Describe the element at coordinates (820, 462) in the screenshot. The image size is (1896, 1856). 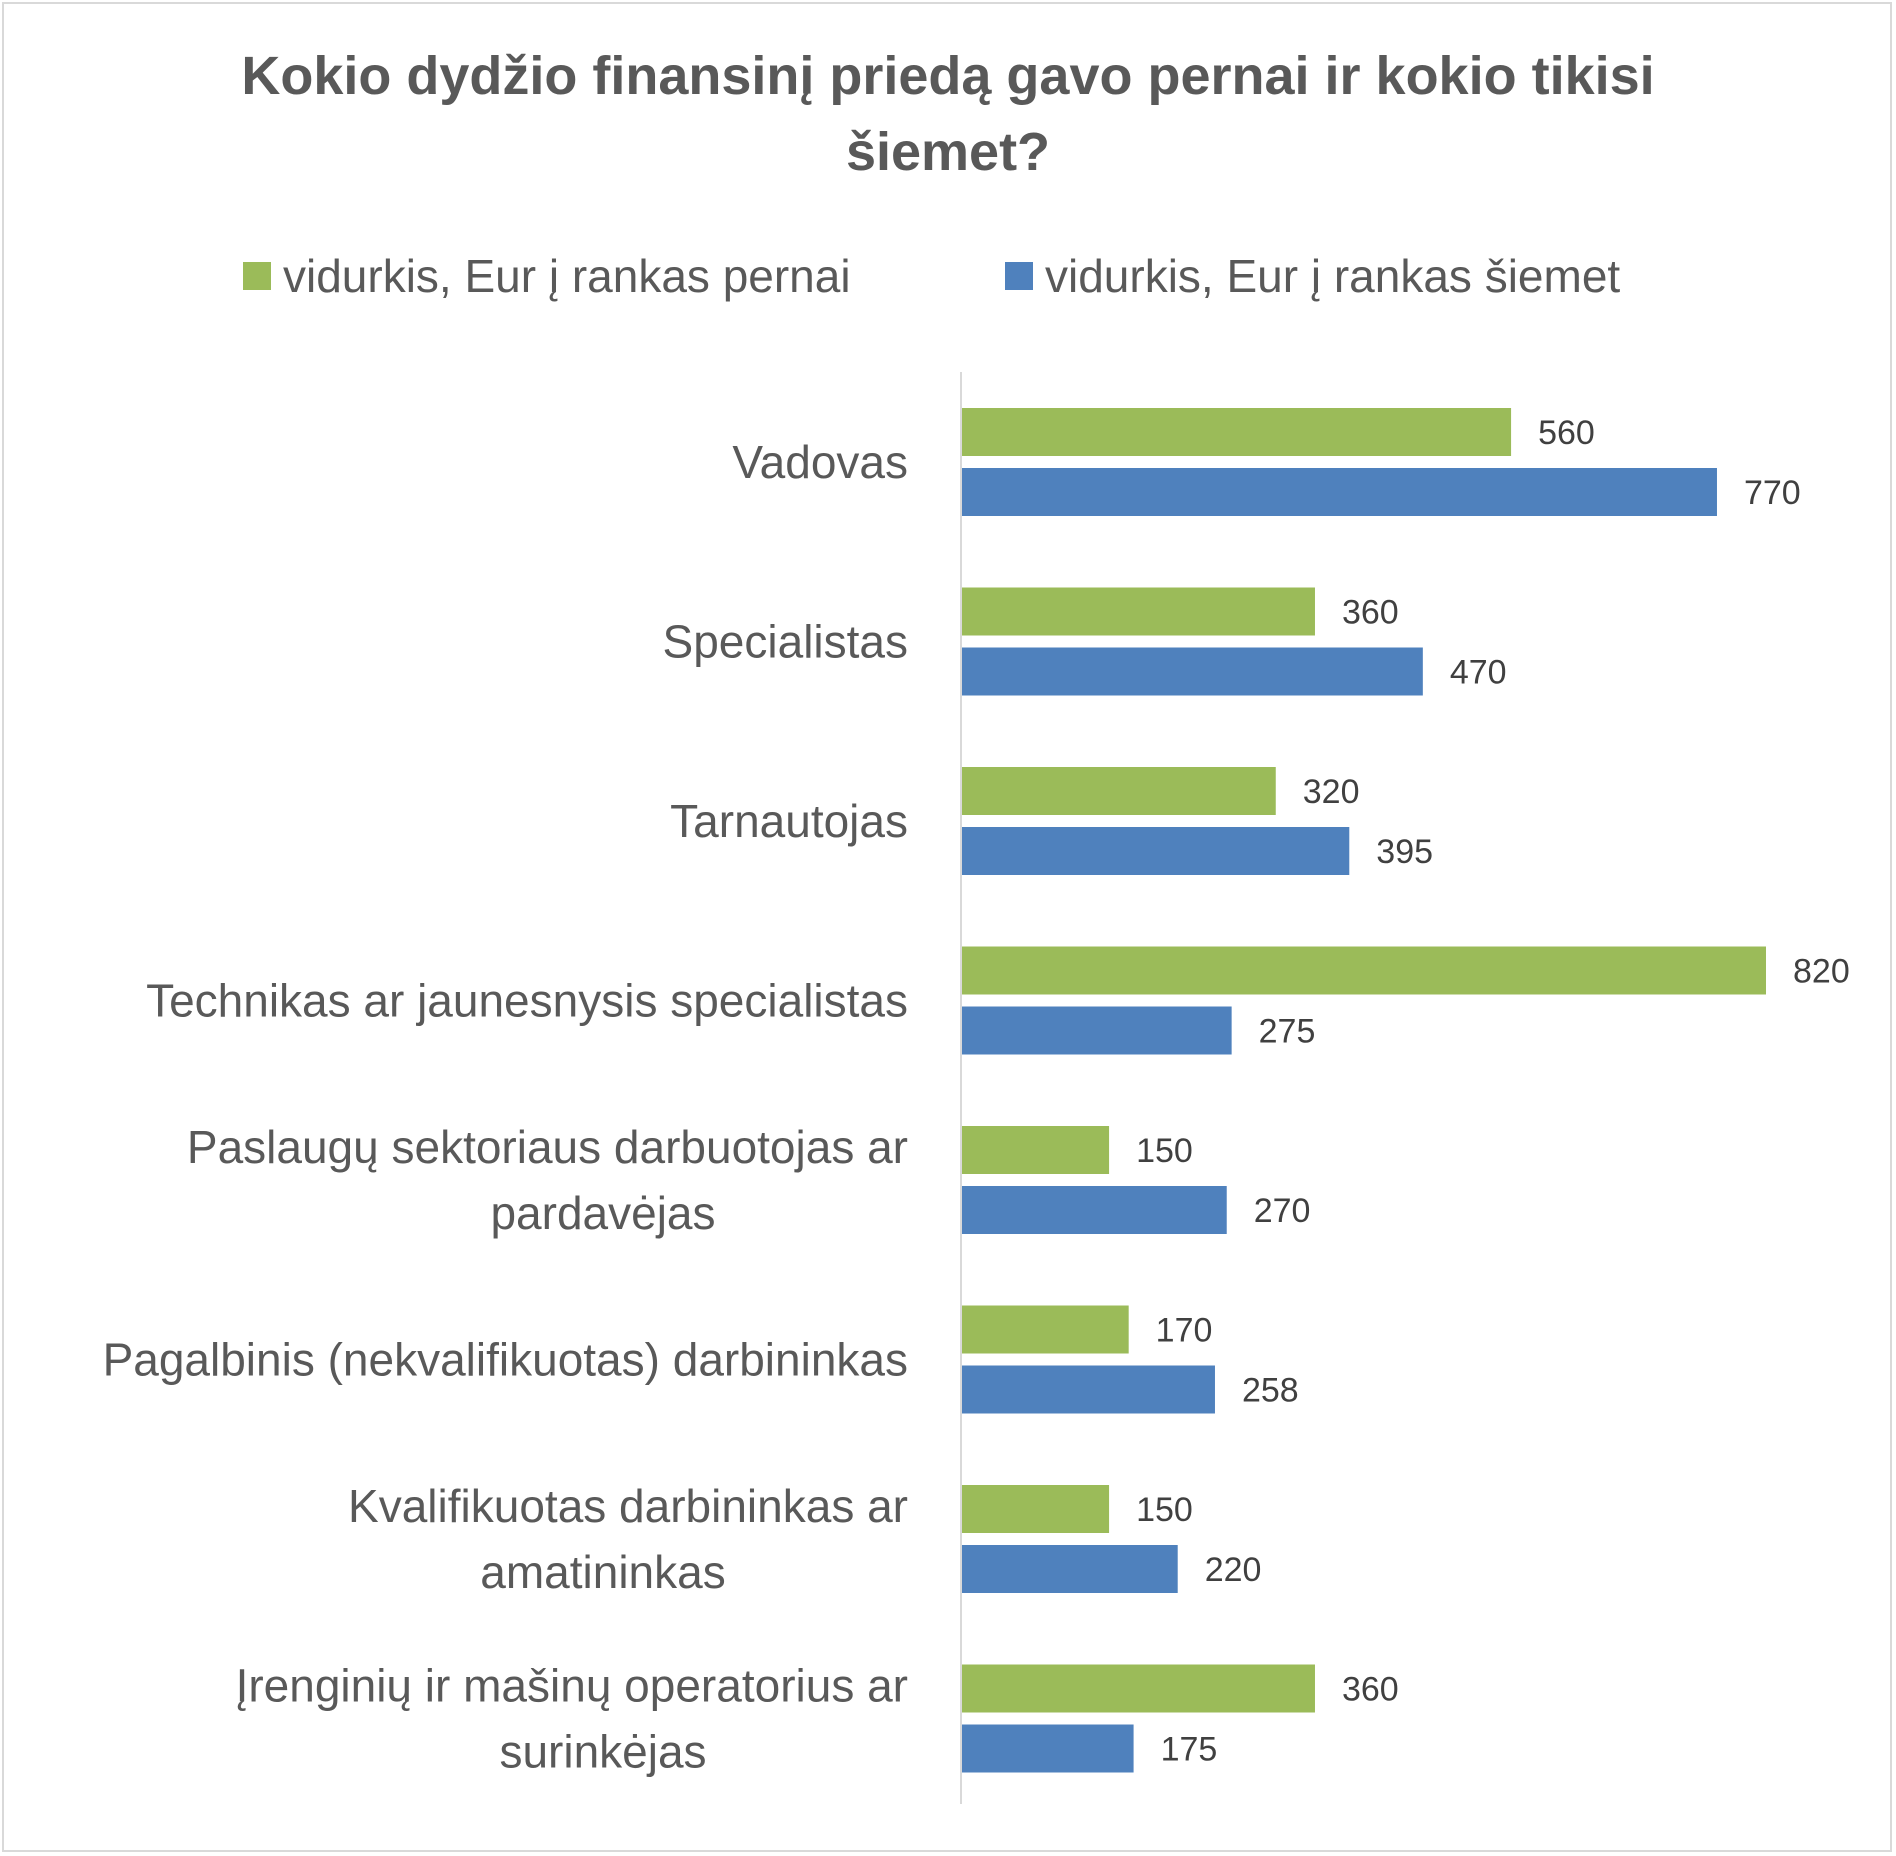
I see `category-label-0: Vadovas` at that location.